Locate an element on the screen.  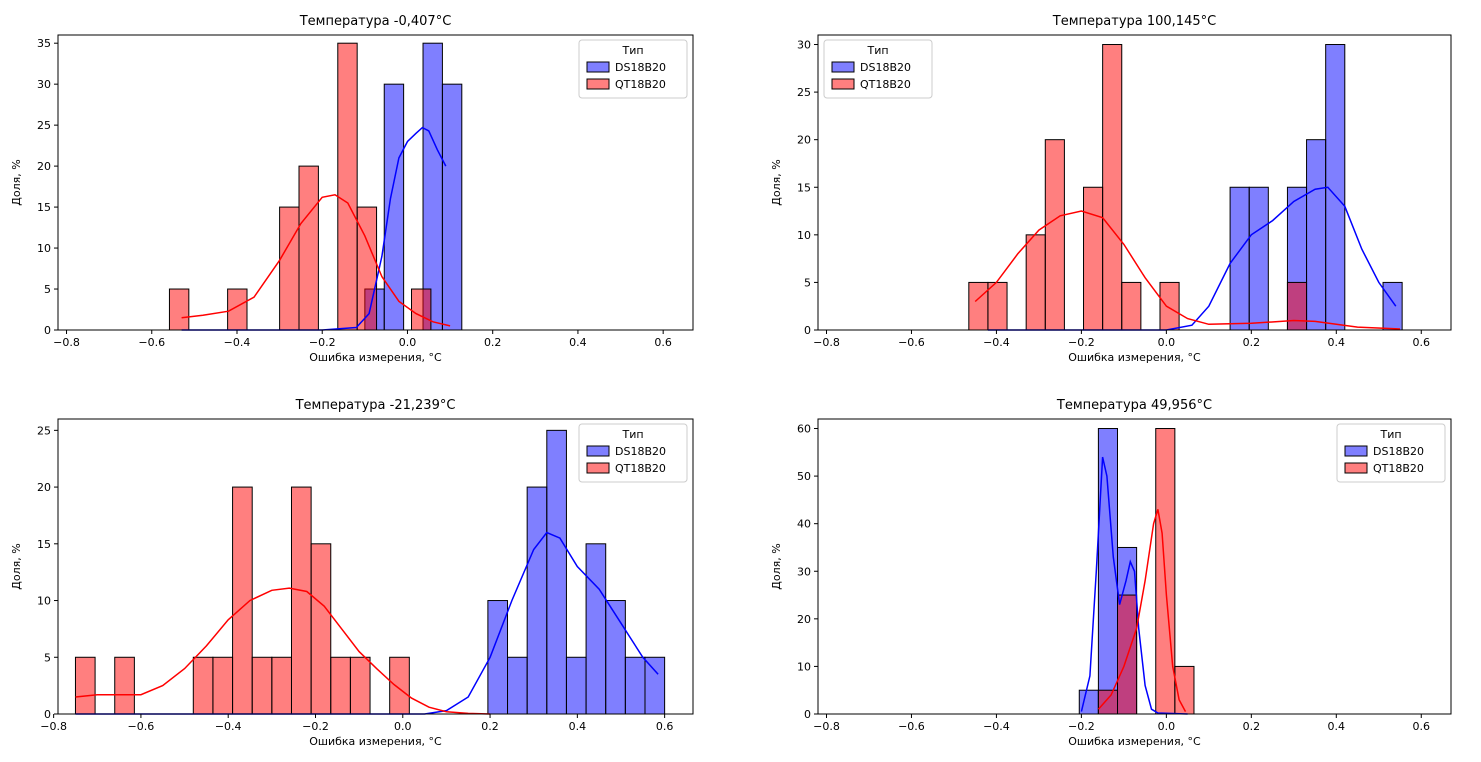
chart-title: Температура -21,239°С is located at coordinates (375, 405).